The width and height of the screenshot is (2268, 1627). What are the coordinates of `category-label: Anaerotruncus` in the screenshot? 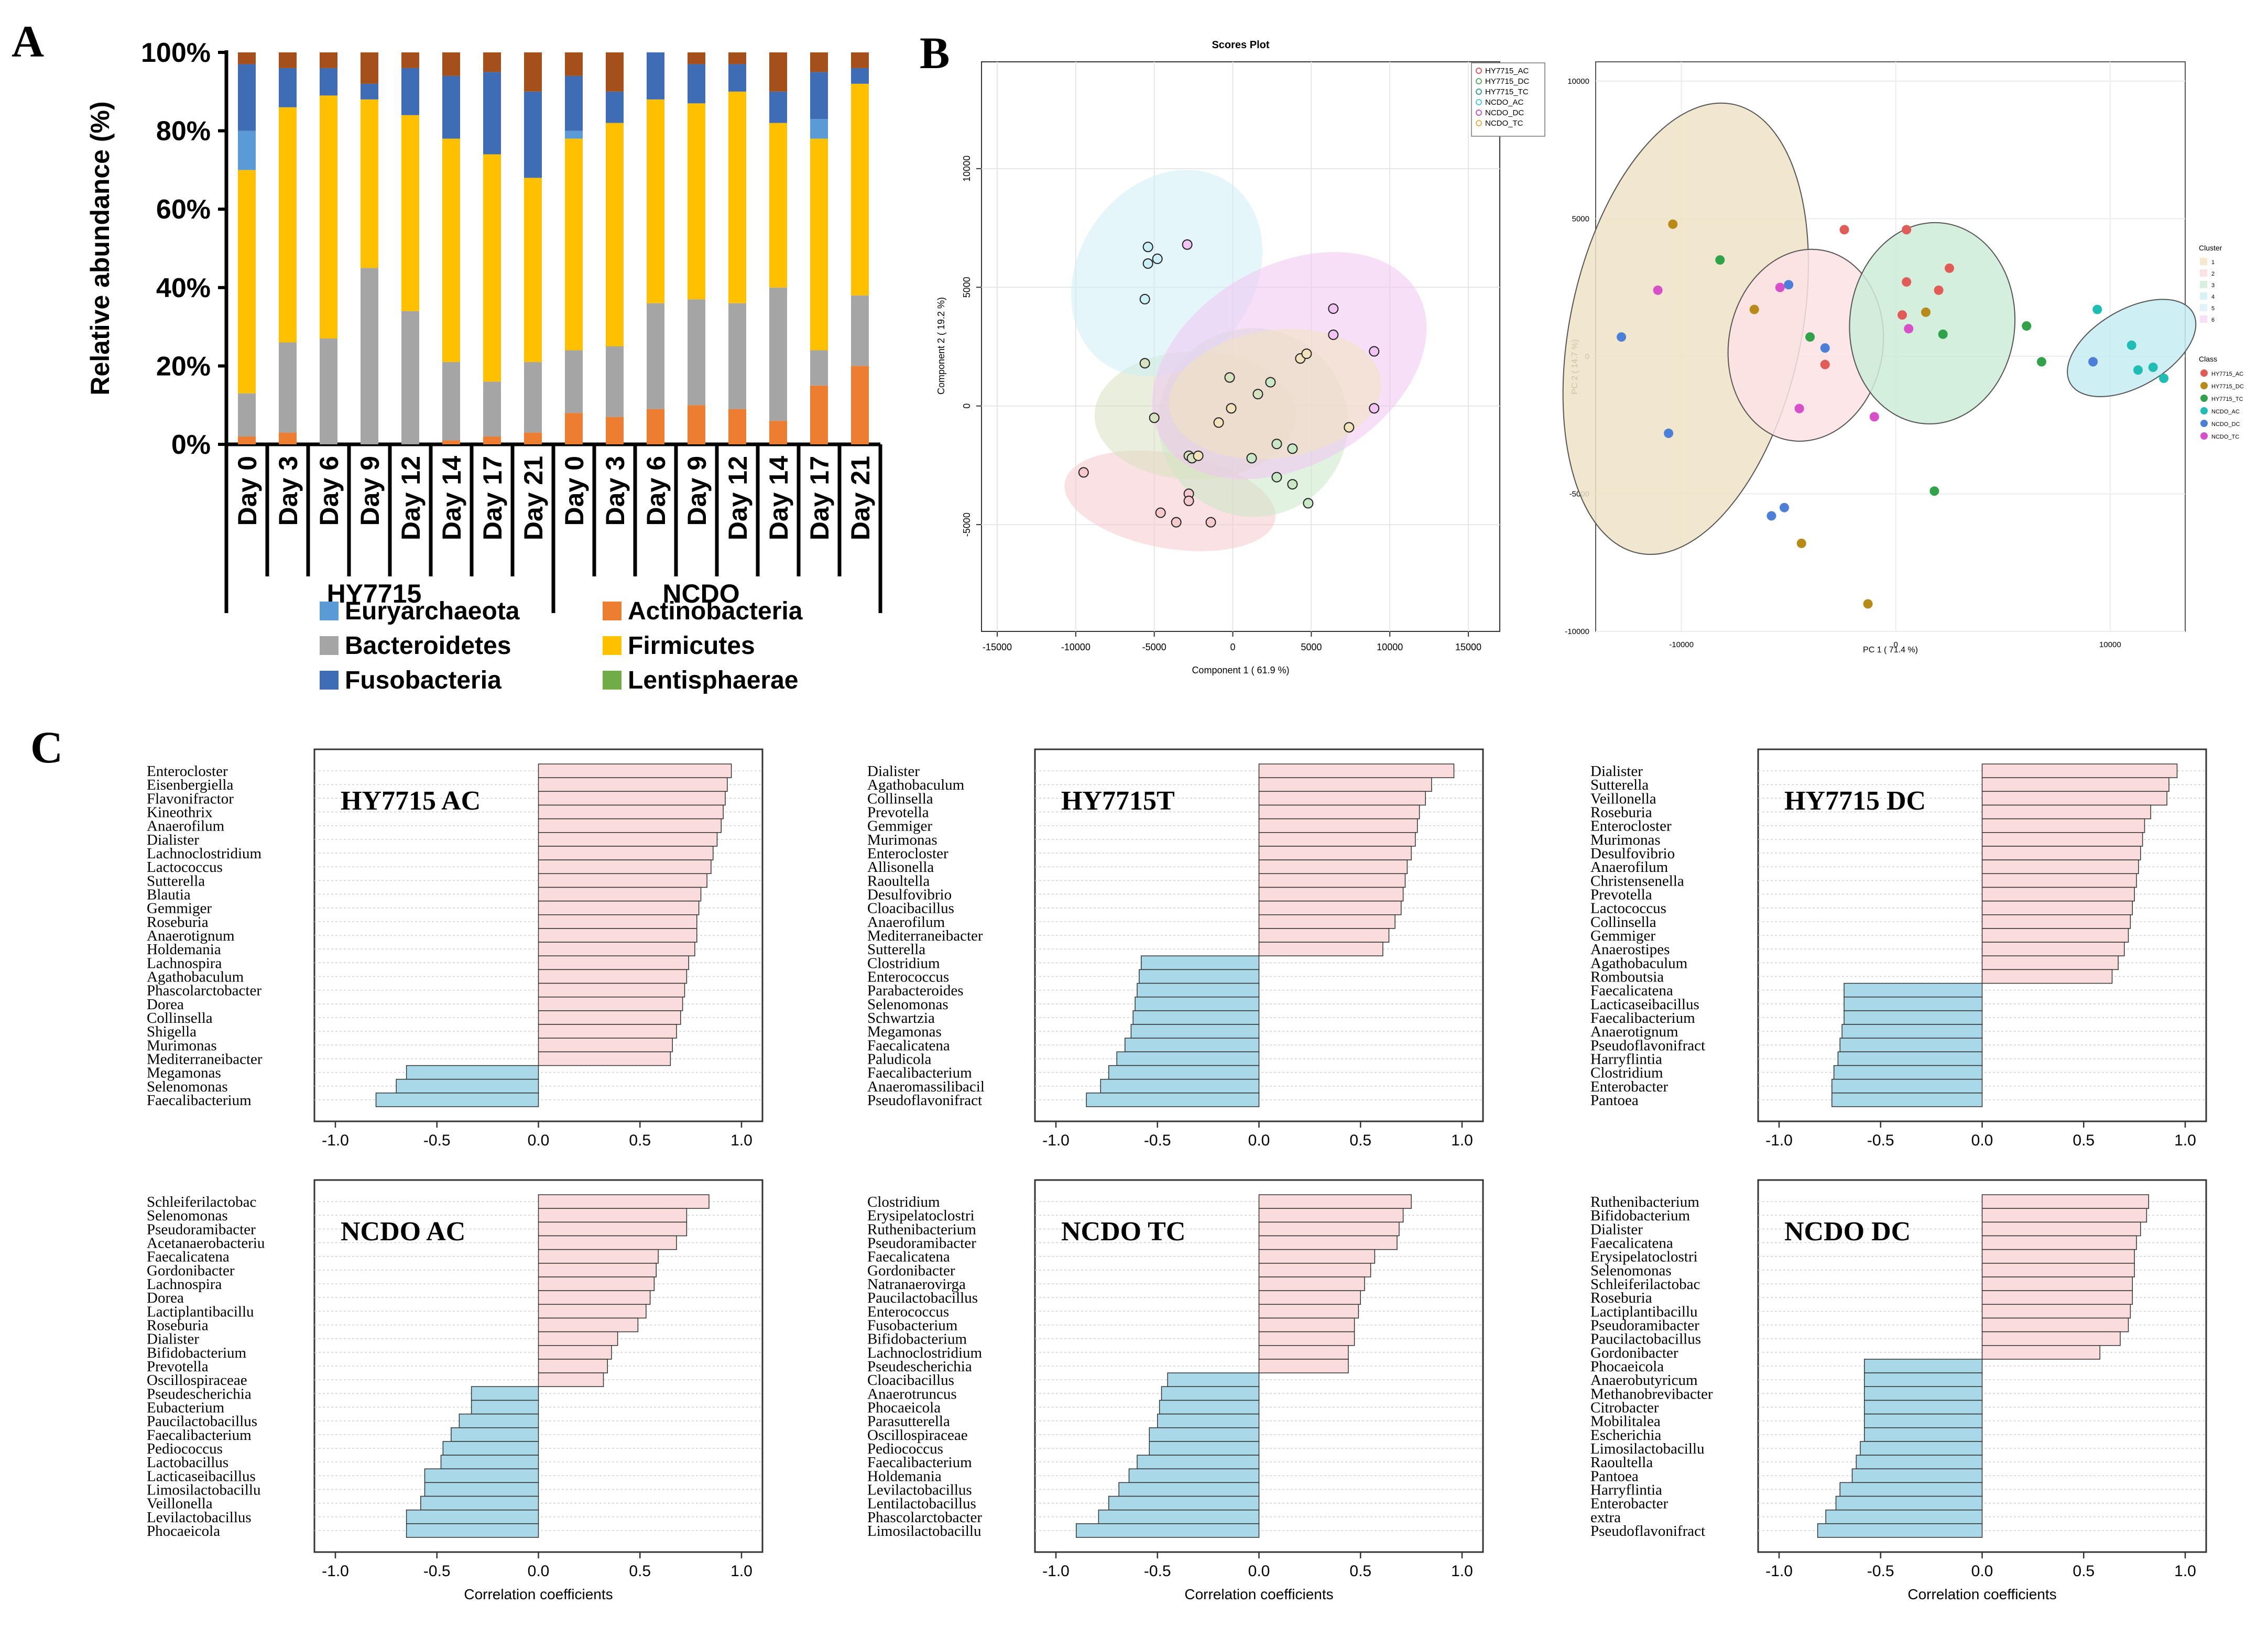 It's located at (912, 1394).